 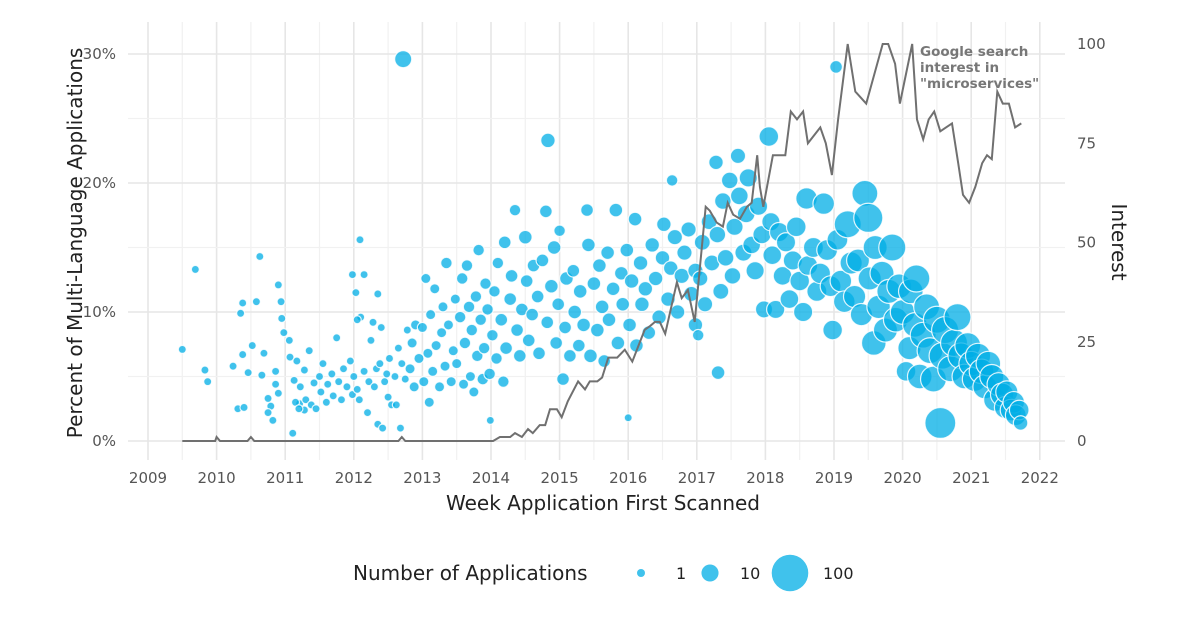 What do you see at coordinates (285, 478) in the screenshot?
I see `x-tick-label: 2011` at bounding box center [285, 478].